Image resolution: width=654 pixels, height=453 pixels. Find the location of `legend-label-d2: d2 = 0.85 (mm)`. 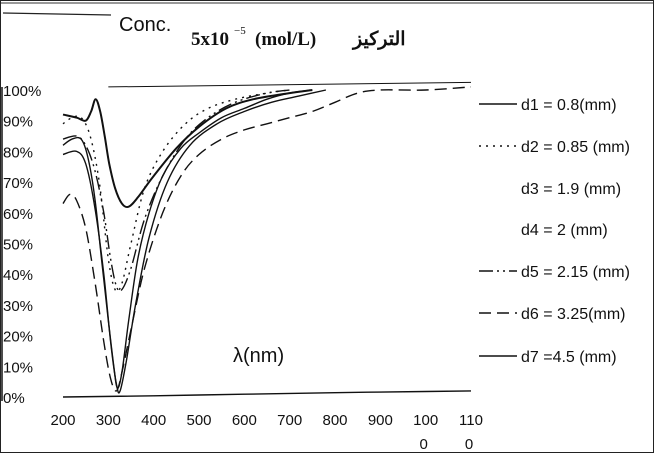

legend-label-d2: d2 = 0.85 (mm) is located at coordinates (575, 147).